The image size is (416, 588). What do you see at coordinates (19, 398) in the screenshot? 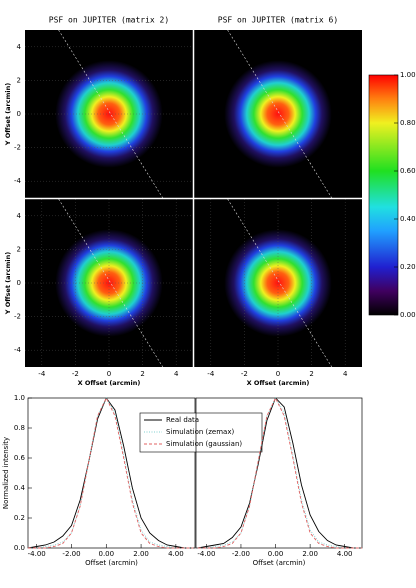
I see `y-tick-label: 1.0` at bounding box center [19, 398].